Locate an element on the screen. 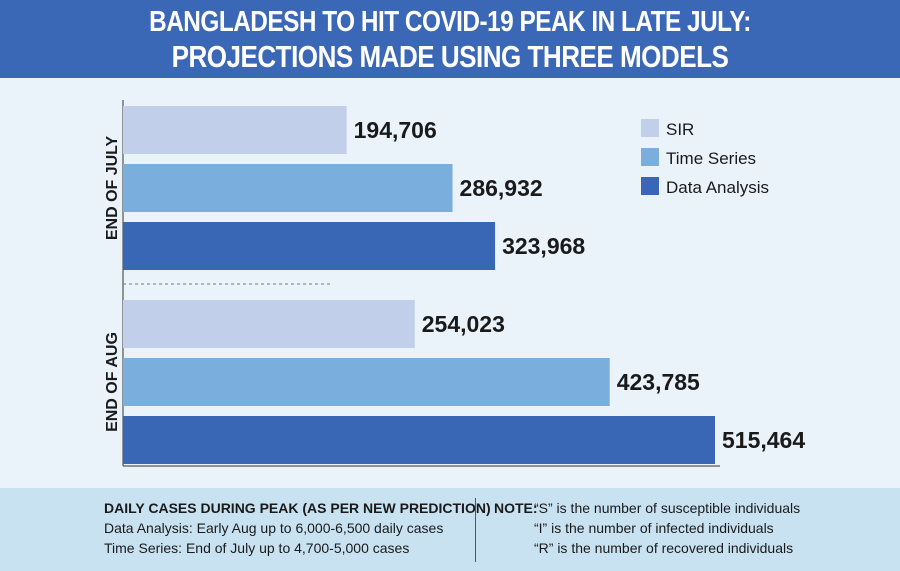  bar-value-label: 286,932 is located at coordinates (501, 188).